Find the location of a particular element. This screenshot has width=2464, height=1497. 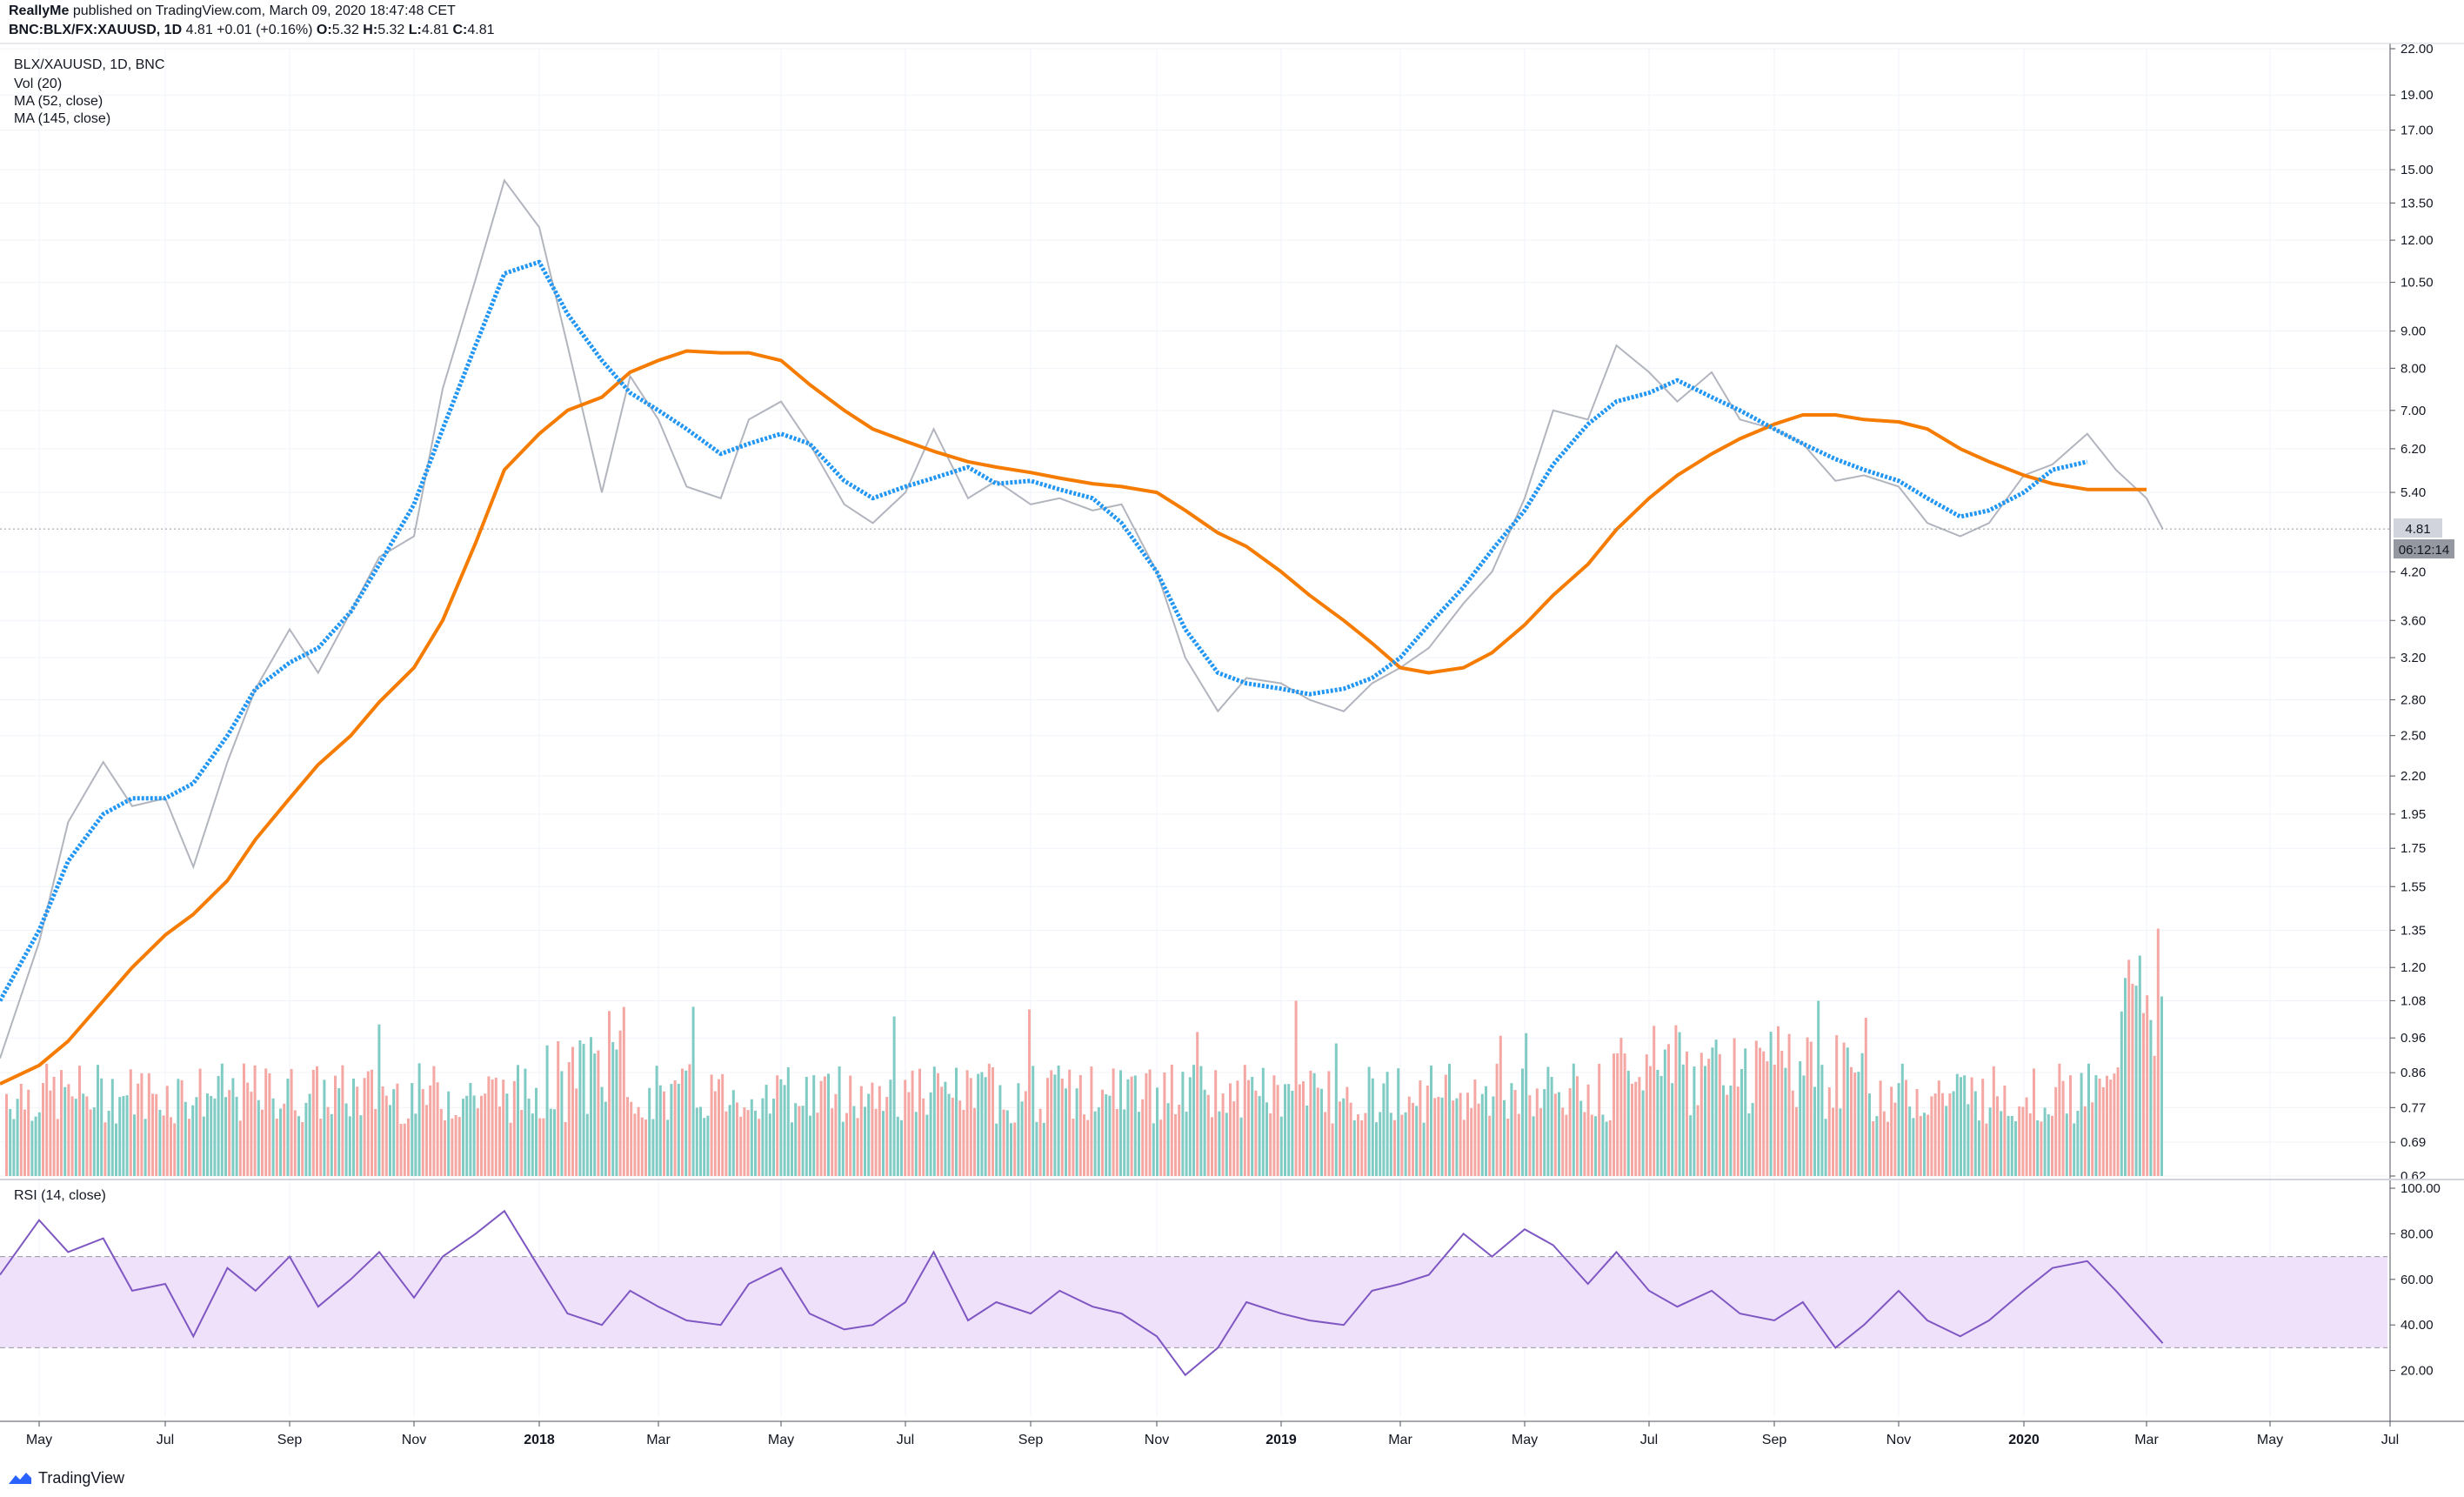

time-tick-label: Jul is located at coordinates (905, 1440).